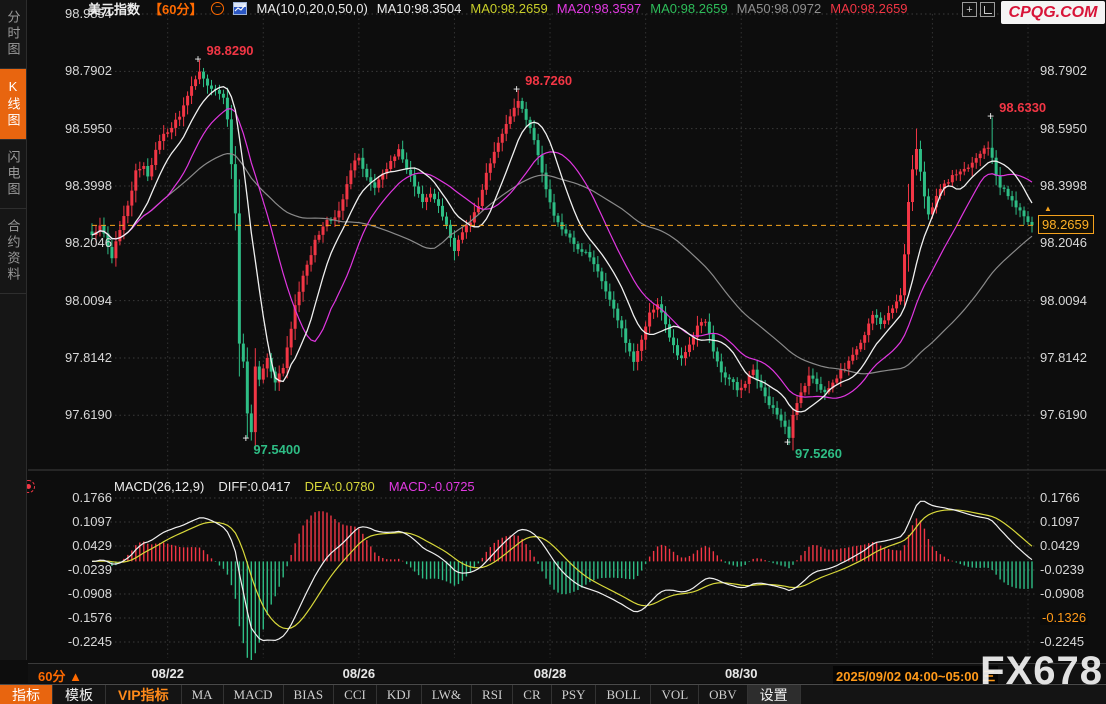 The width and height of the screenshot is (1106, 704). I want to click on macd-ytick-right: 0.1097, so click(1060, 521).